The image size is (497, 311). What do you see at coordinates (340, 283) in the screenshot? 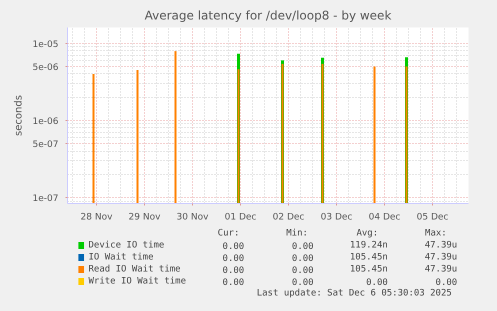
I see `text: 0.00 0.00 0.00 0.00` at bounding box center [340, 283].